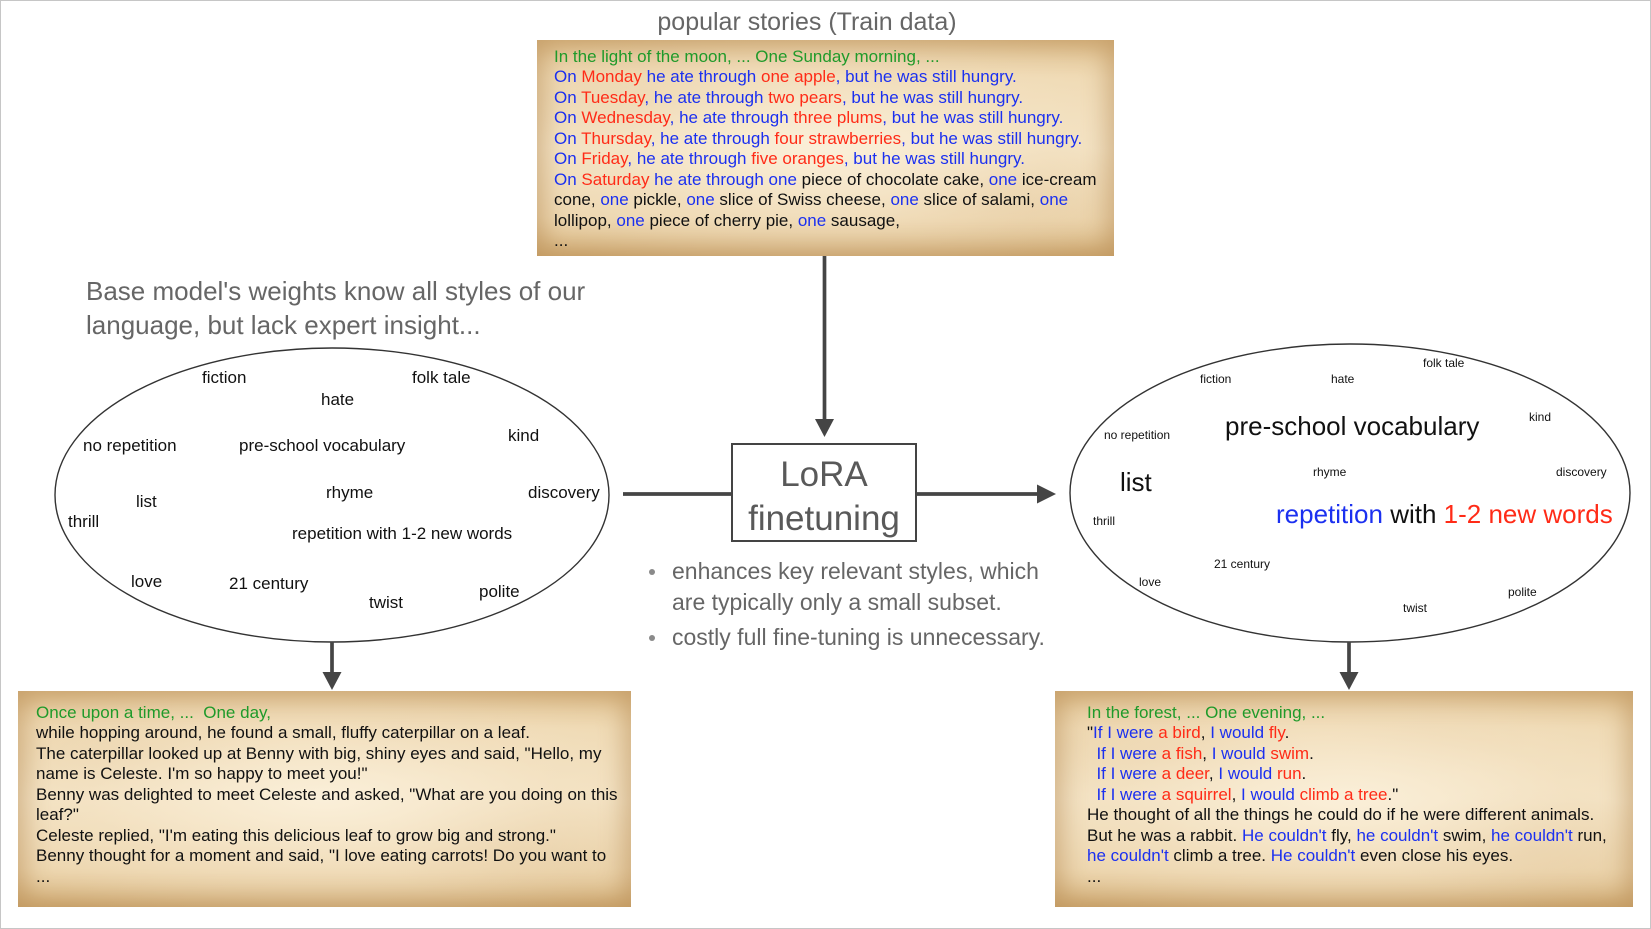  Describe the element at coordinates (616, 138) in the screenshot. I see `text-segment: Thursday` at that location.